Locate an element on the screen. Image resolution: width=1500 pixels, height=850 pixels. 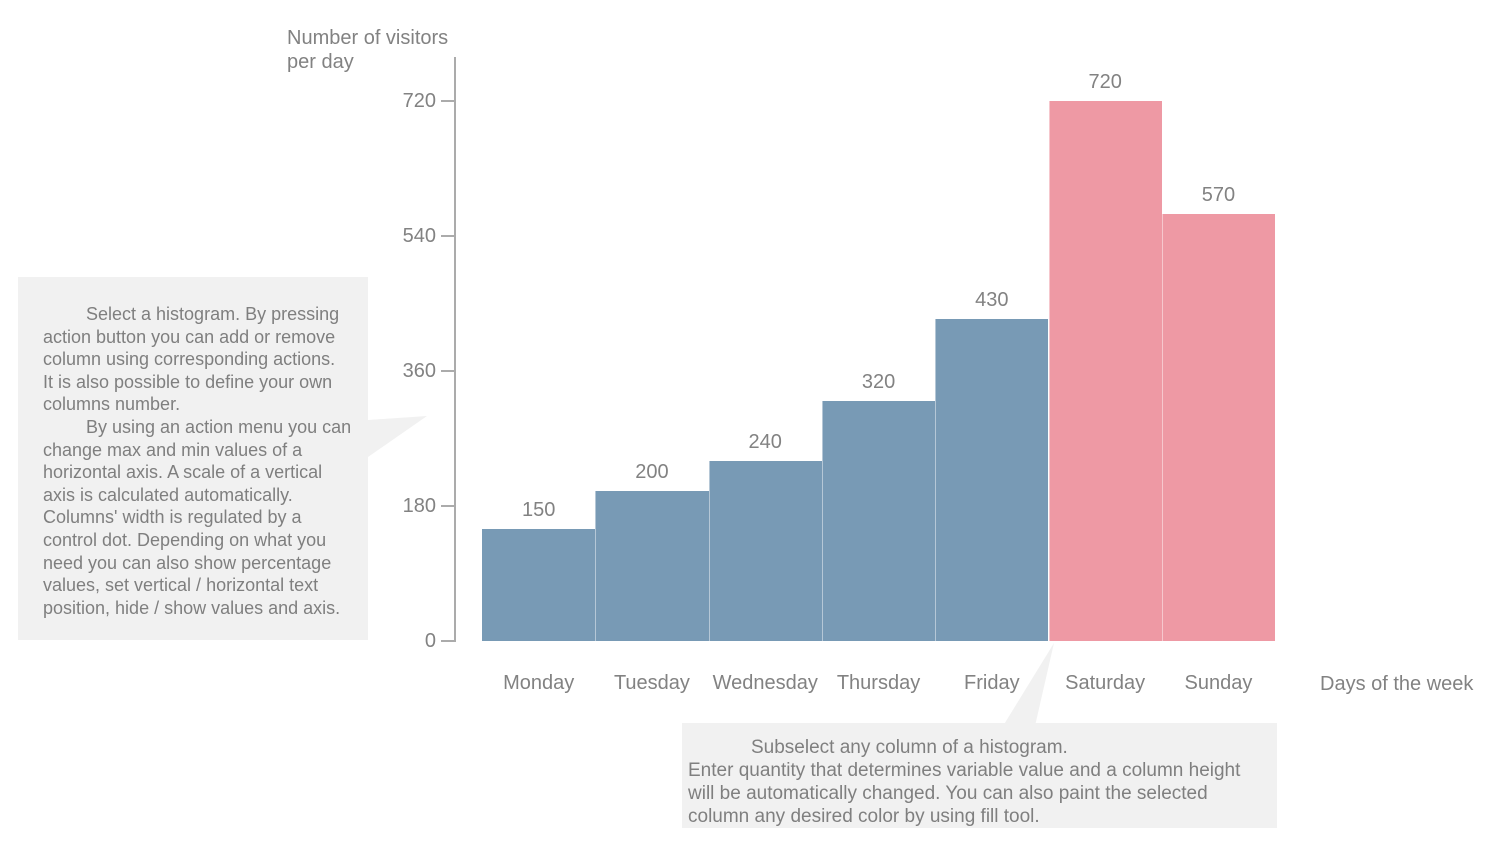
y-tick-label-360: 360 is located at coordinates (419, 371).